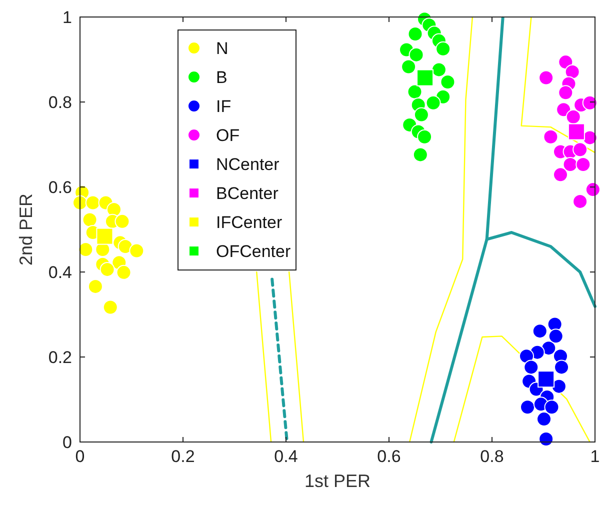 Image resolution: width=612 pixels, height=518 pixels. Describe the element at coordinates (224, 106) in the screenshot. I see `legend-label: IF` at that location.